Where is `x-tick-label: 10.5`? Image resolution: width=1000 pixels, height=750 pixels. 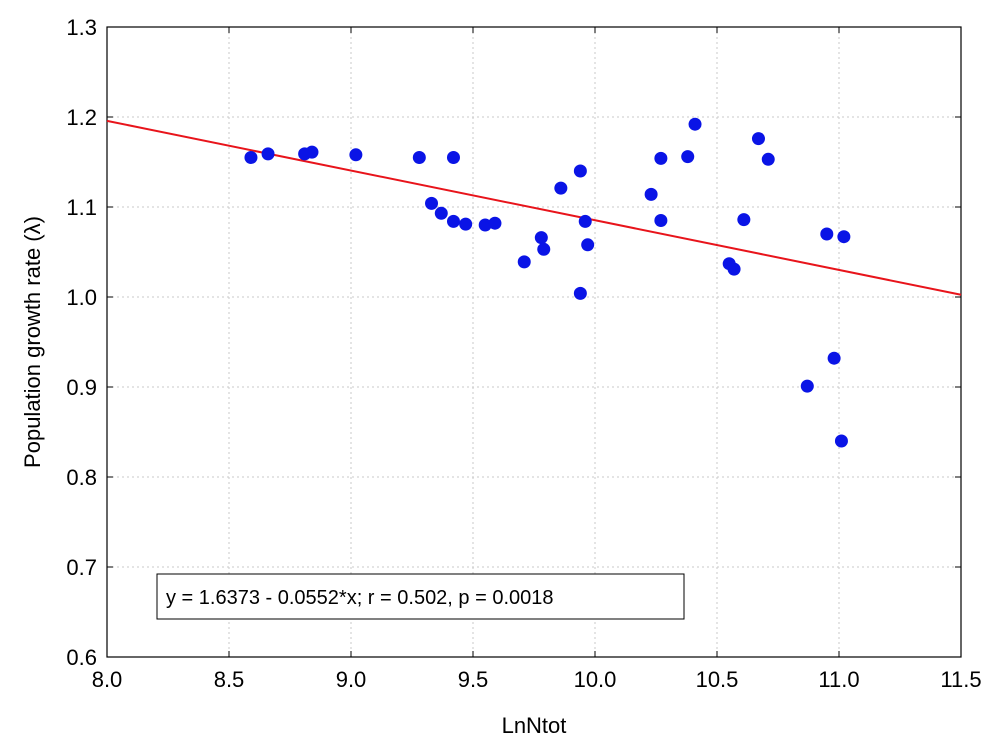 x-tick-label: 10.5 is located at coordinates (717, 679).